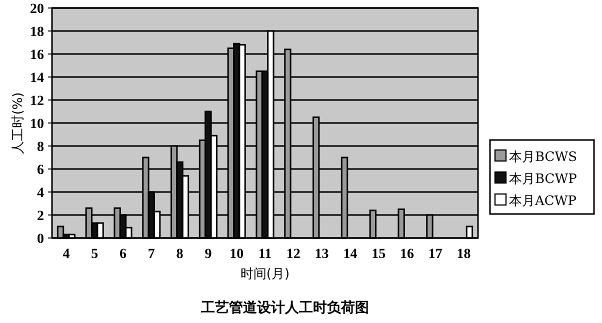 The height and width of the screenshot is (323, 602). I want to click on y-tick-label: 8, so click(40, 147).